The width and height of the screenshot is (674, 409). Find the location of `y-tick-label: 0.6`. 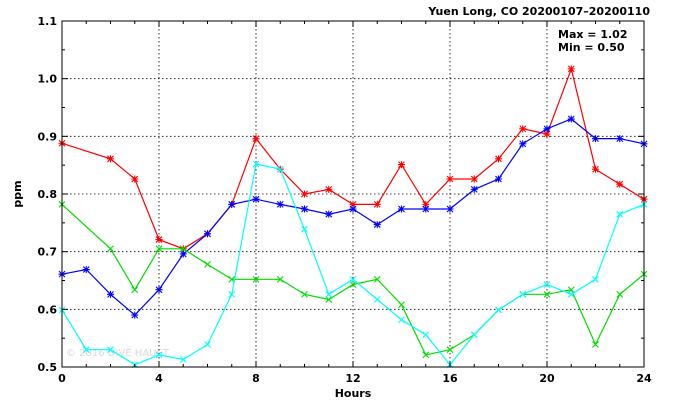

y-tick-label: 0.6 is located at coordinates (48, 309).